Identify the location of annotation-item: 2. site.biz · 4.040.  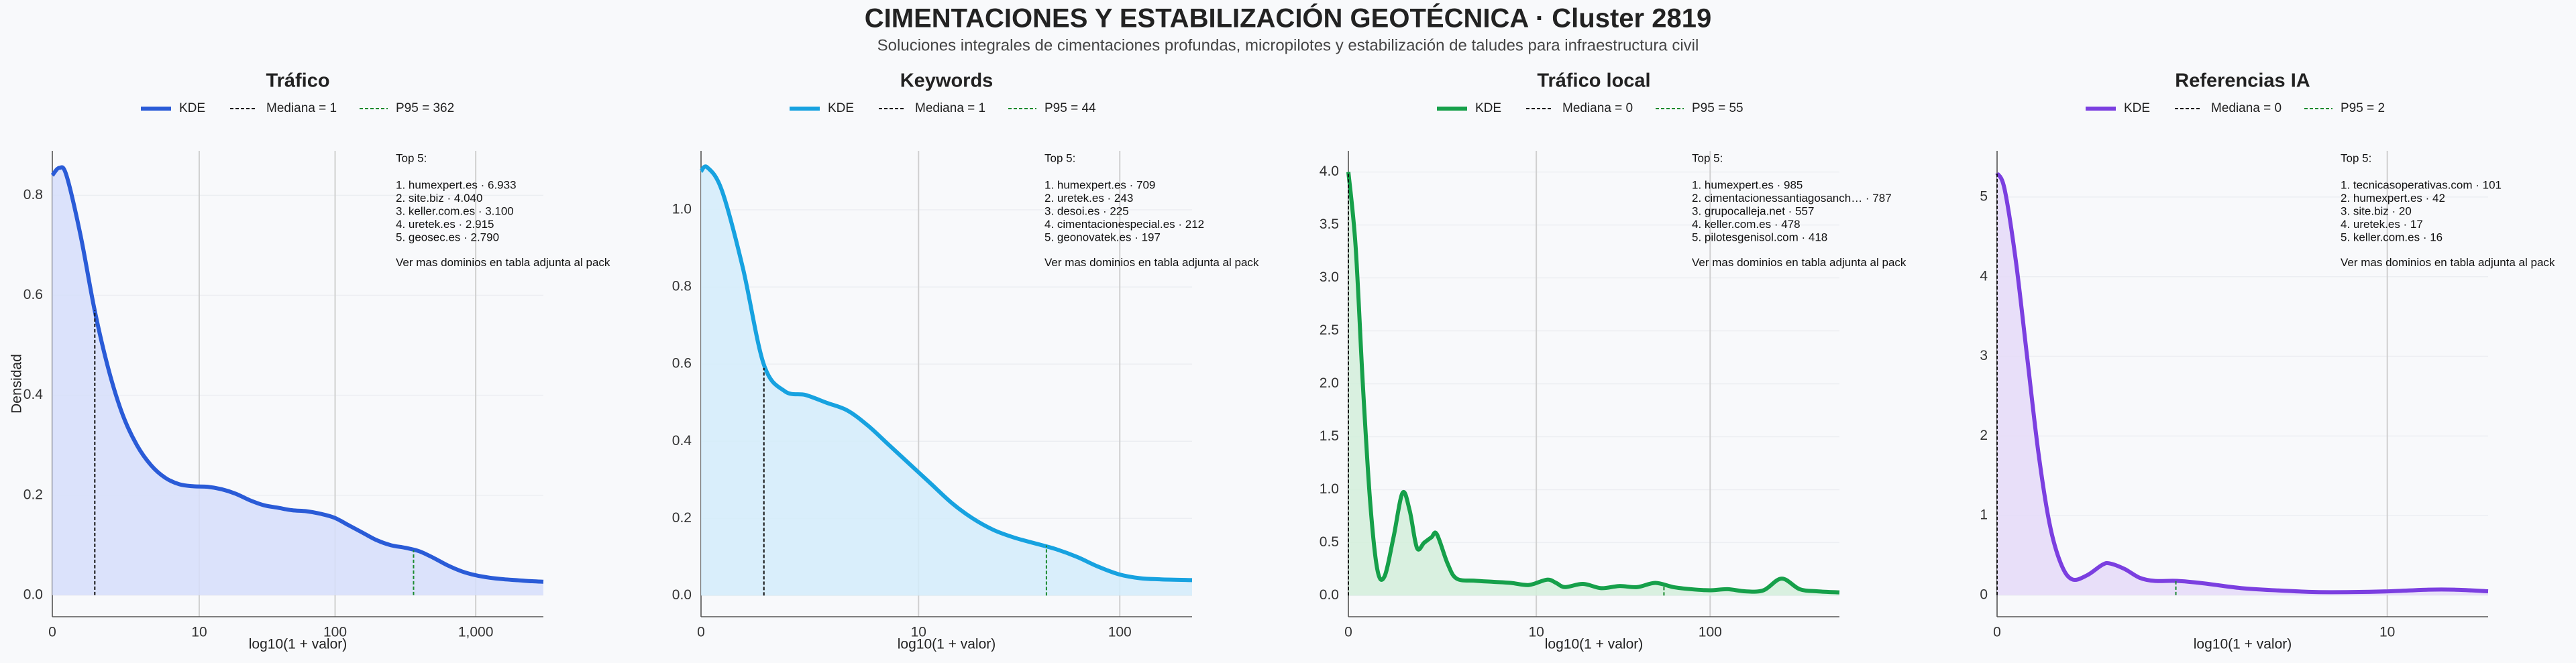
(439, 198).